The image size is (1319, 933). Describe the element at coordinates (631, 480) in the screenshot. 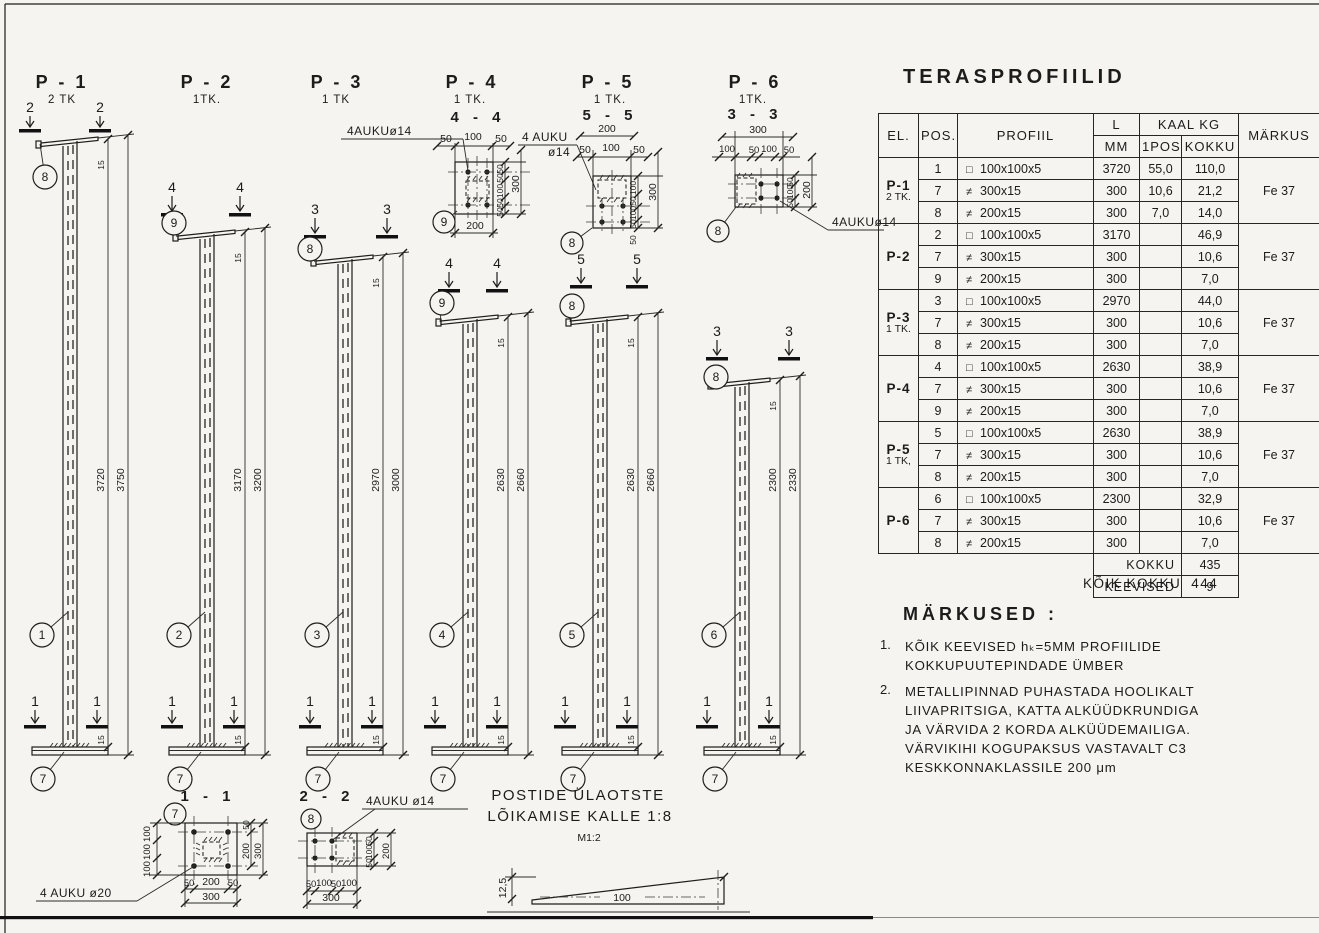

I see `length-dim: 2630` at that location.